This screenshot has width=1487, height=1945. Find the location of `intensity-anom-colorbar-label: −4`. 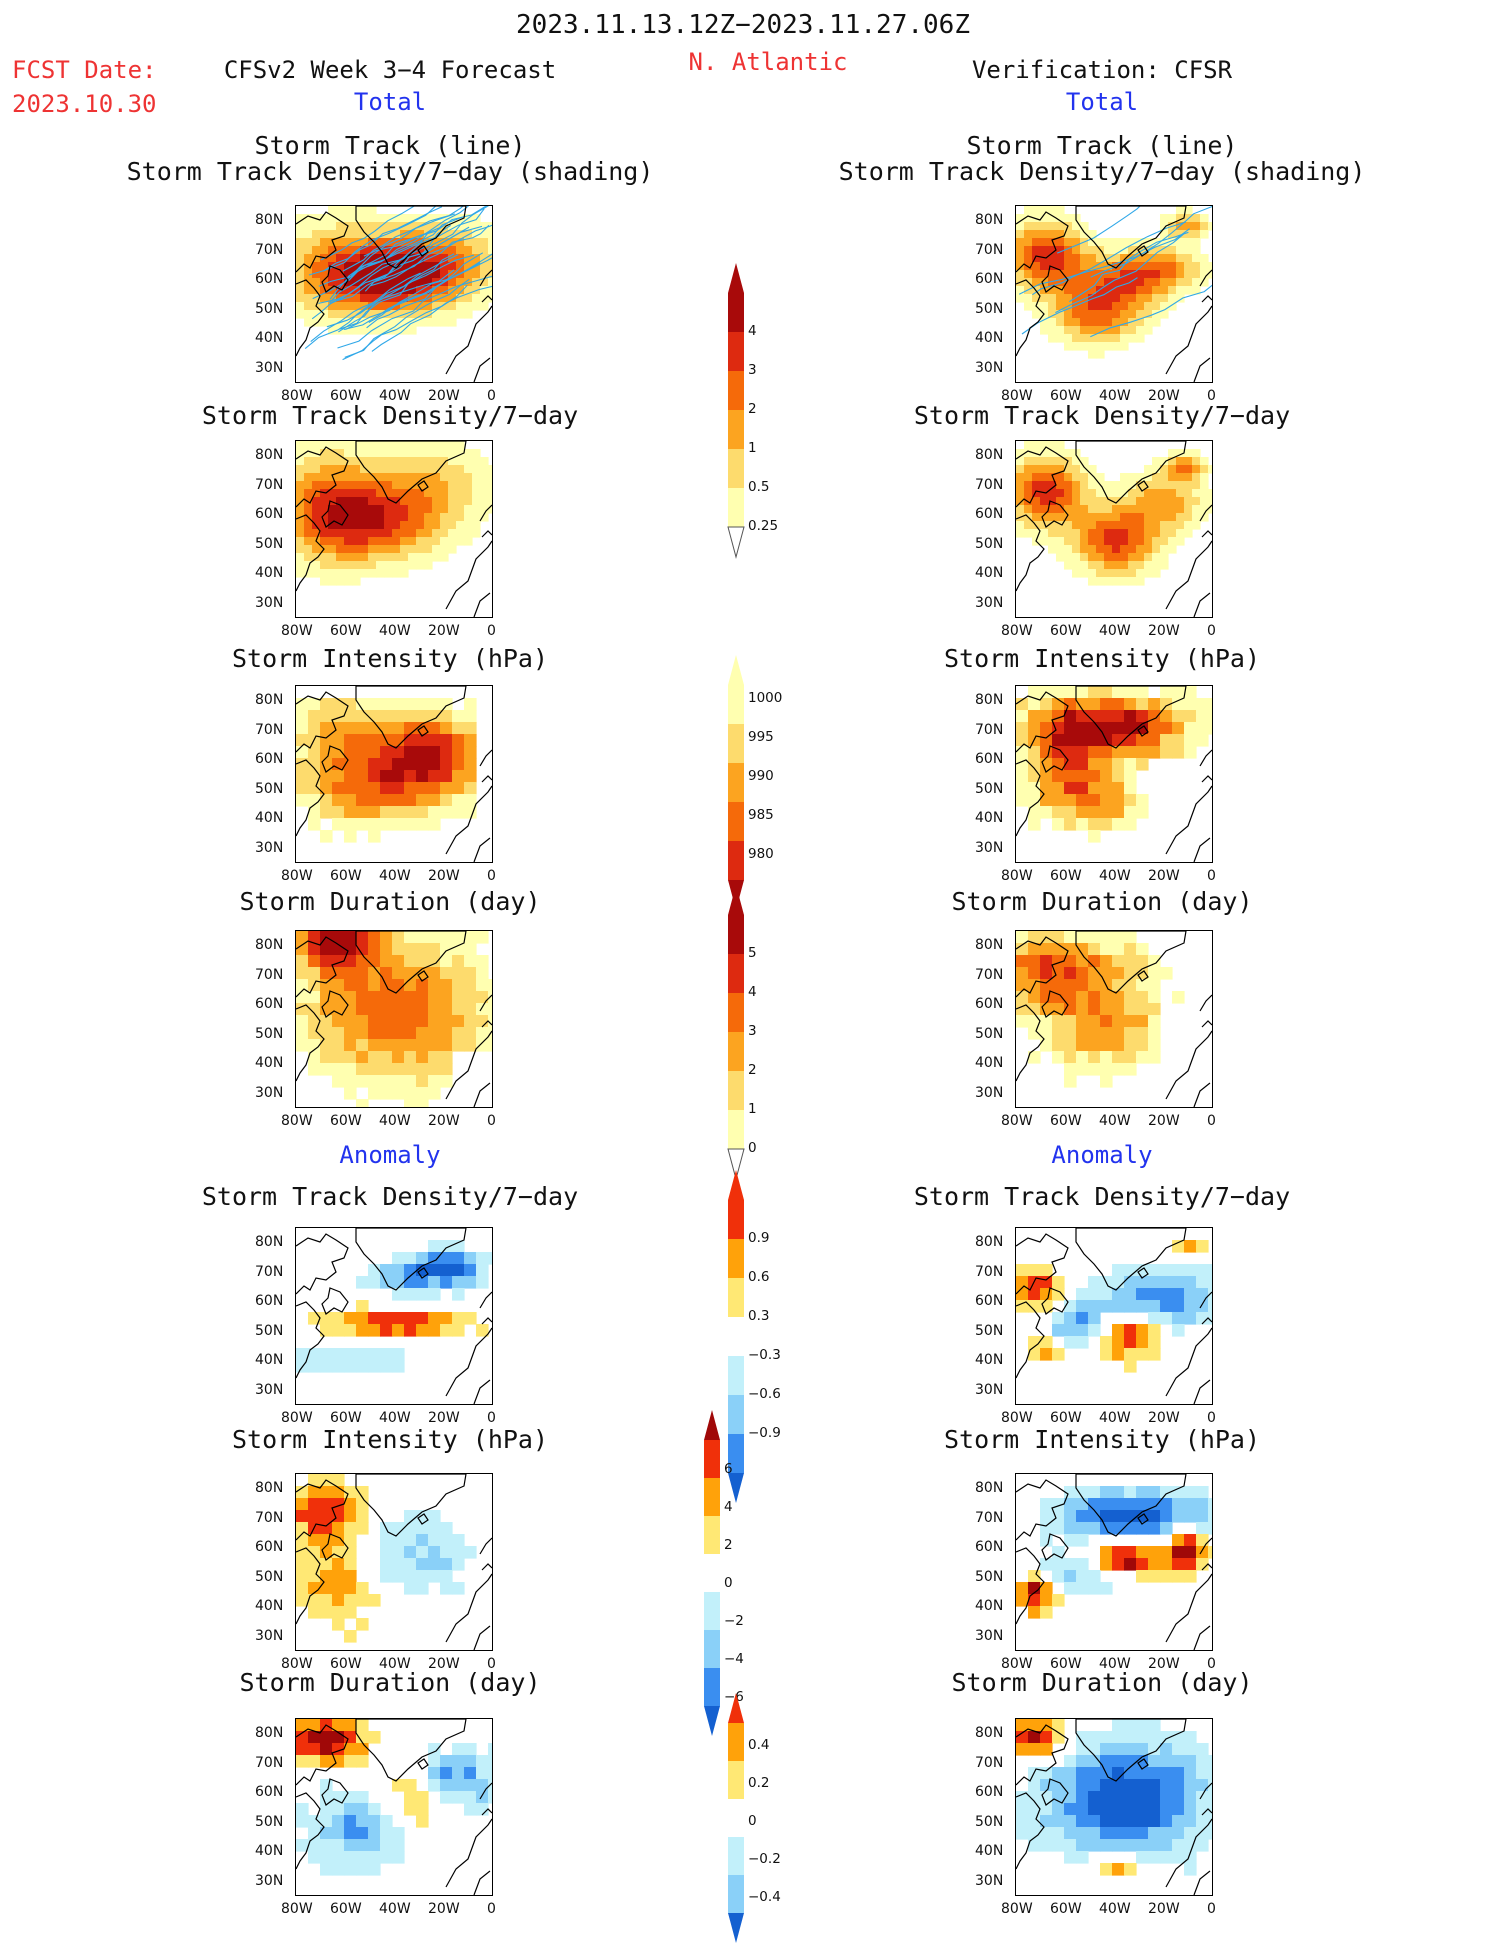

intensity-anom-colorbar-label: −4 is located at coordinates (734, 1659).